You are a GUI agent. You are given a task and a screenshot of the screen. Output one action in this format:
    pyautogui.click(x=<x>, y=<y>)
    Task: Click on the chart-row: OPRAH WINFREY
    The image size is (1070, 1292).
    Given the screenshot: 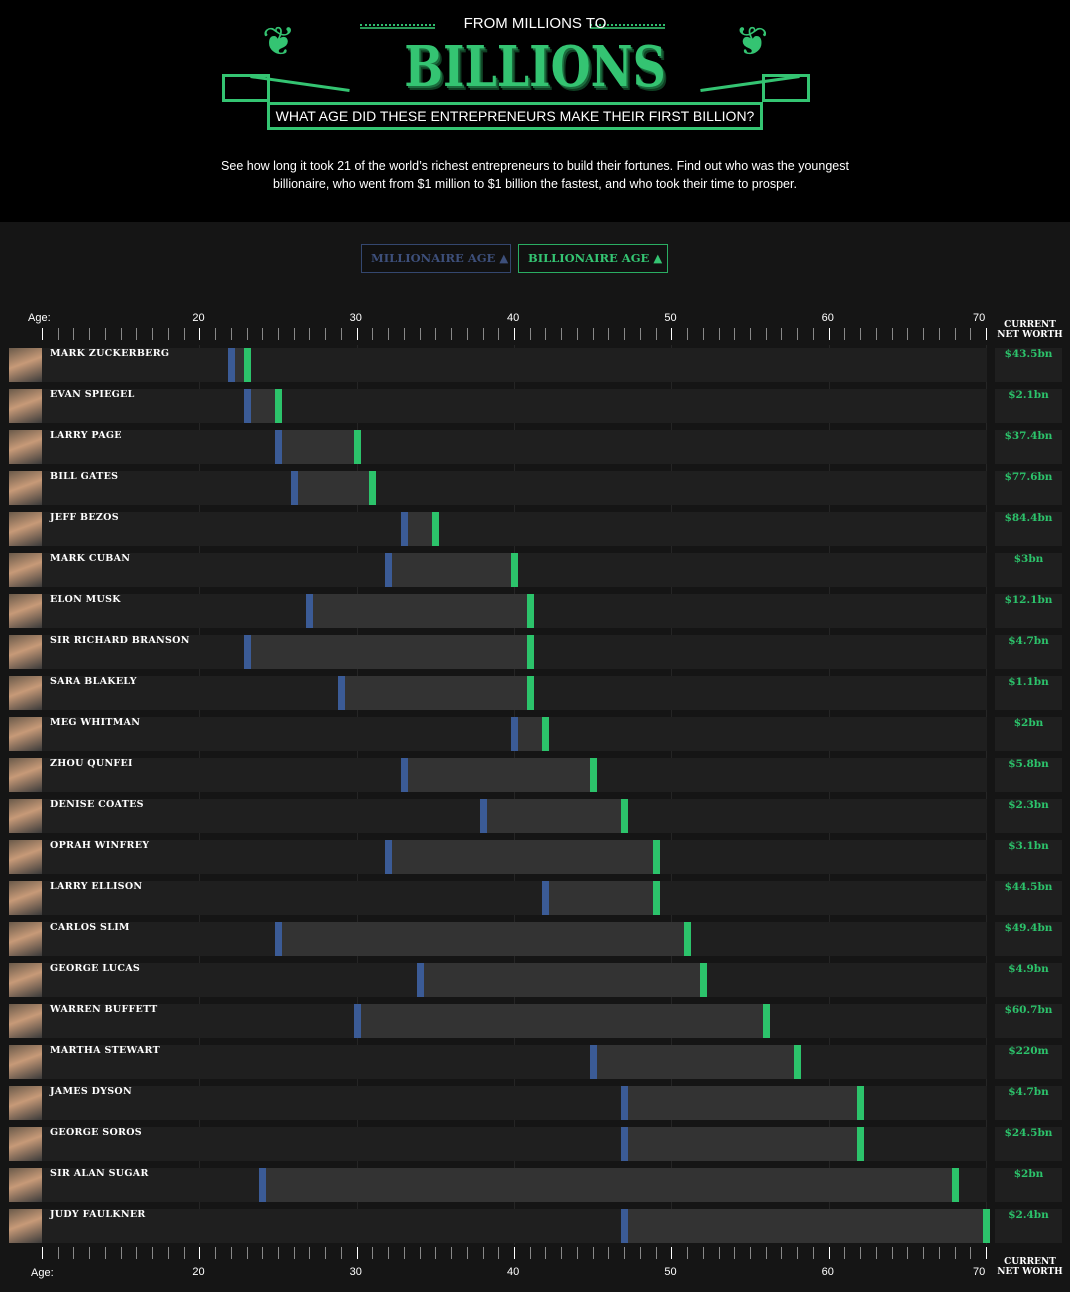 What is the action you would take?
    pyautogui.click(x=498, y=857)
    